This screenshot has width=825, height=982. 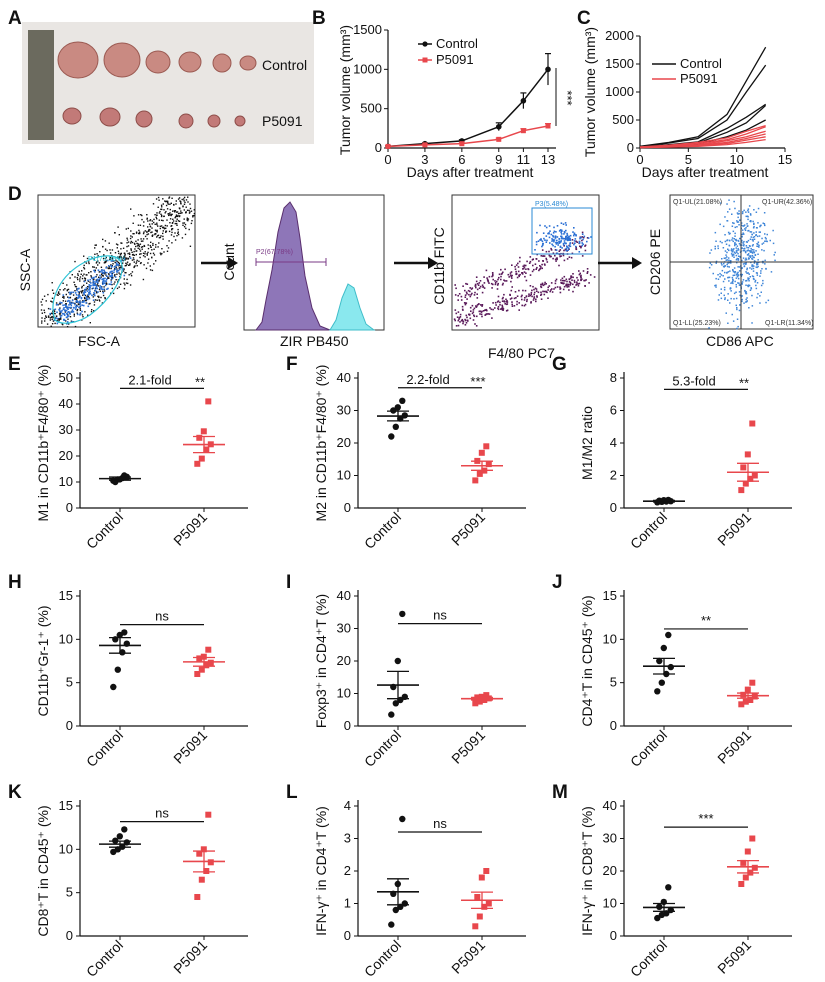 What do you see at coordinates (161, 76) in the screenshot?
I see `panel-a: A Control P5091` at bounding box center [161, 76].